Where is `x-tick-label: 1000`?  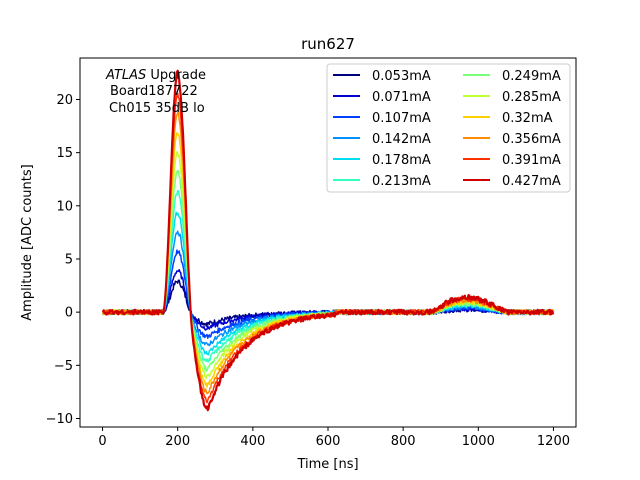
x-tick-label: 1000 is located at coordinates (478, 441).